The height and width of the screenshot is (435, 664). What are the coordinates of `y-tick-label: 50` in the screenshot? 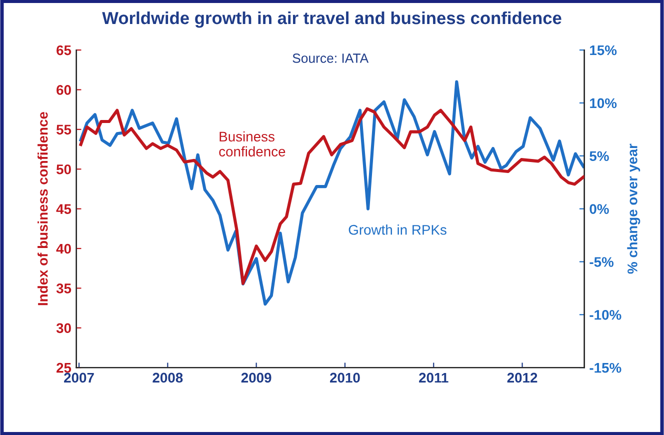 It's located at (63, 169).